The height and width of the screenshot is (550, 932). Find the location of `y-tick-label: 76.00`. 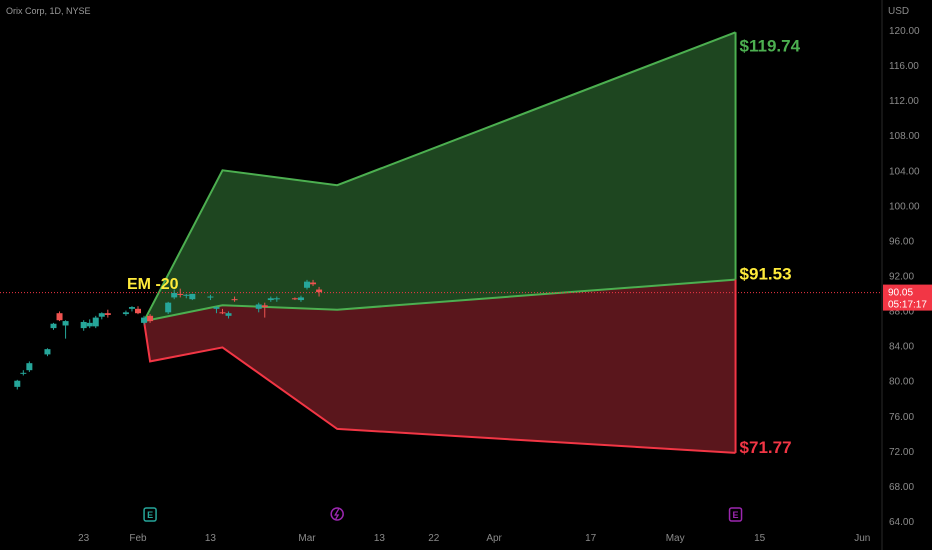

y-tick-label: 76.00 is located at coordinates (901, 417).